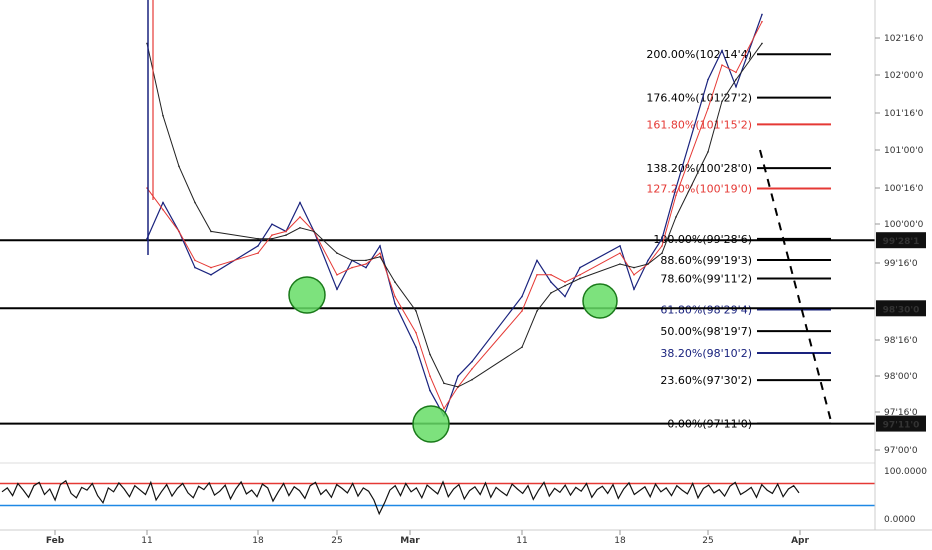 The height and width of the screenshot is (550, 932). What do you see at coordinates (901, 451) in the screenshot?
I see `price-tick-label: 97'00'0` at bounding box center [901, 451].